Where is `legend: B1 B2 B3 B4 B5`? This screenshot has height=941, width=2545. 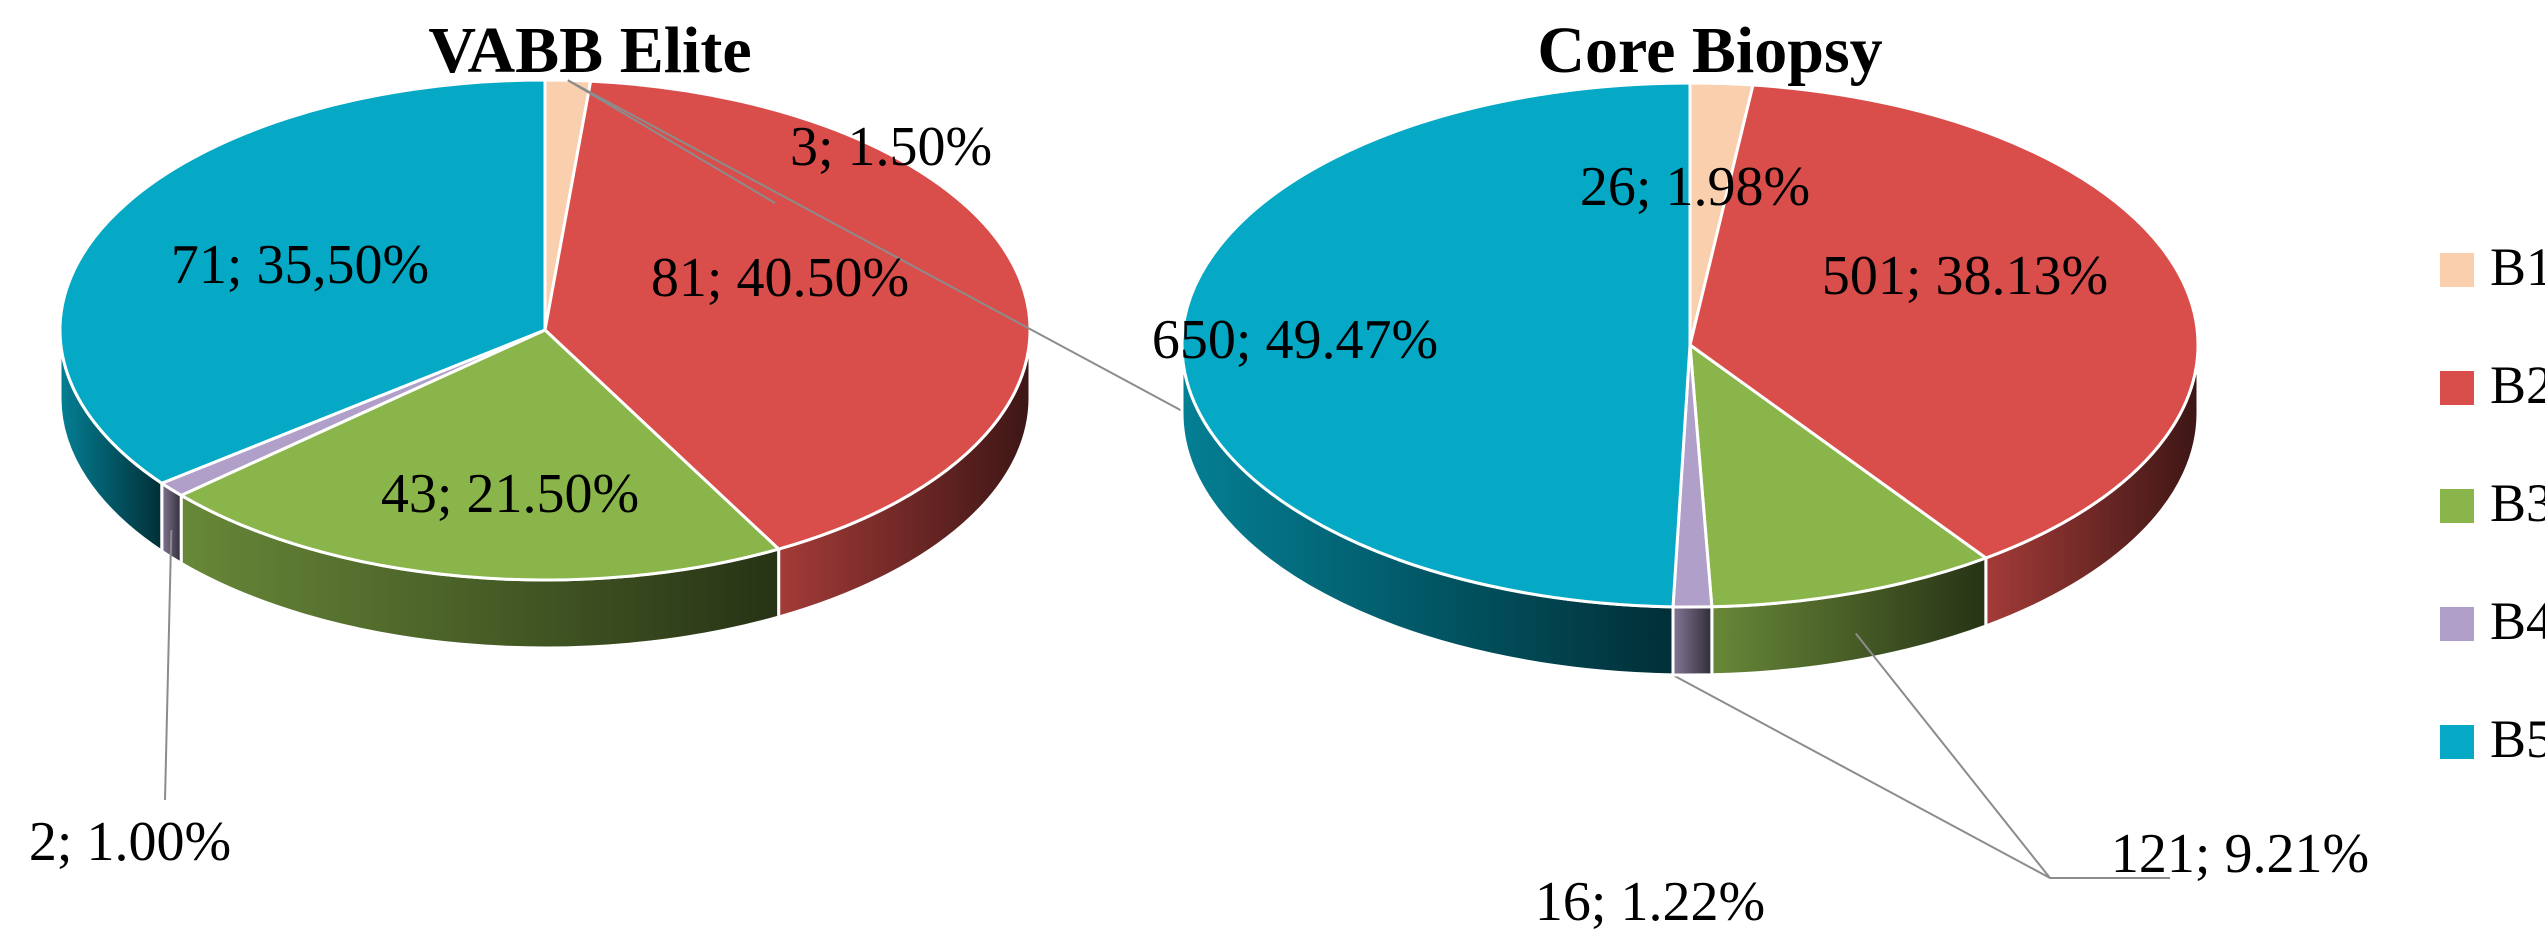
legend: B1 B2 B3 B4 B5 is located at coordinates (2492, 503).